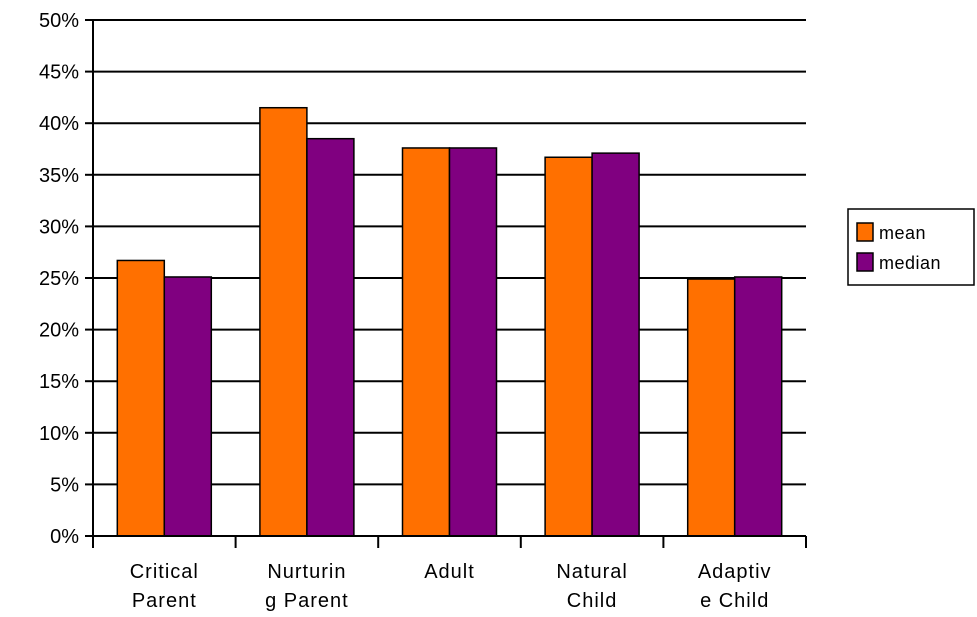  I want to click on y-tick-label: 25%, so click(59, 279).